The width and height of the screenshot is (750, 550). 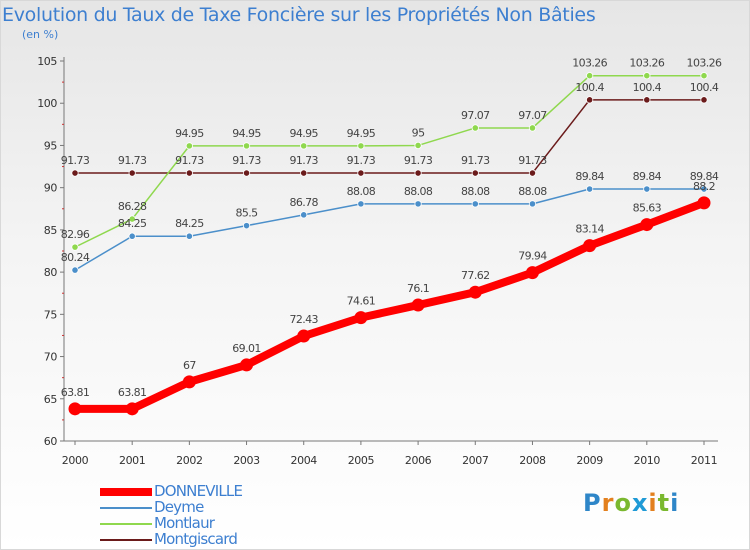 I want to click on legend-label-donneville: DONNEVILLE, so click(x=198, y=491).